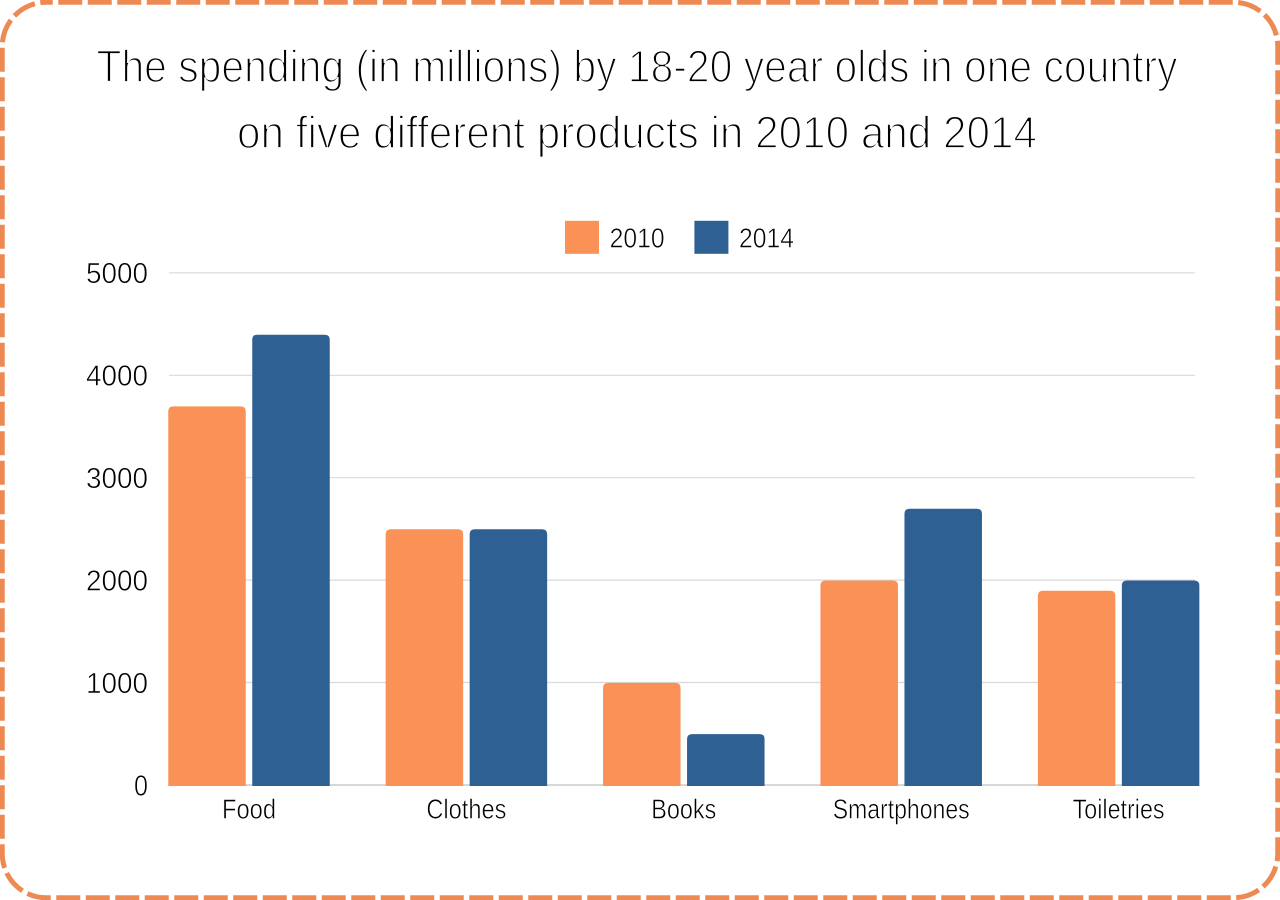 The width and height of the screenshot is (1280, 900). What do you see at coordinates (901, 809) in the screenshot?
I see `svg-text: Smartphones` at bounding box center [901, 809].